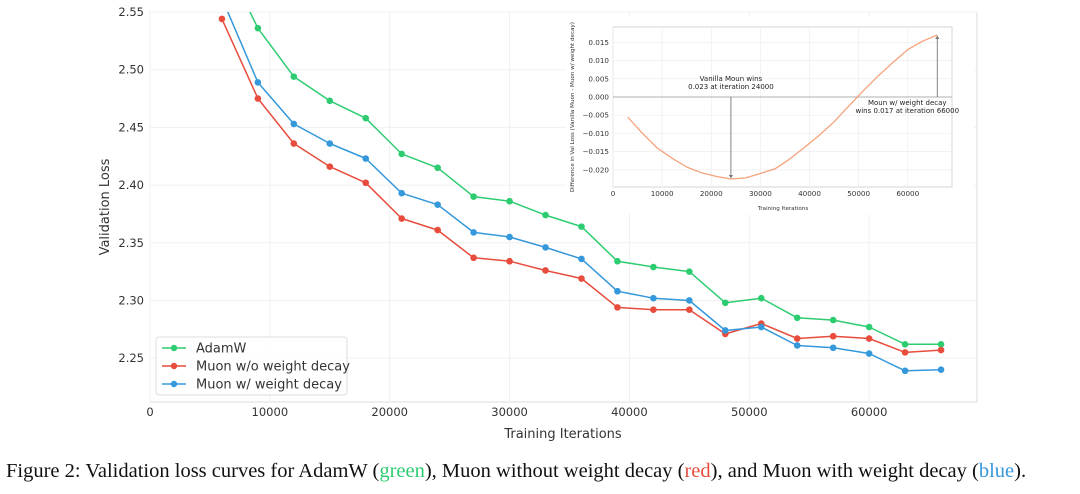 Image resolution: width=1080 pixels, height=494 pixels. Describe the element at coordinates (629, 412) in the screenshot. I see `main-x-tick-label: 40000` at that location.